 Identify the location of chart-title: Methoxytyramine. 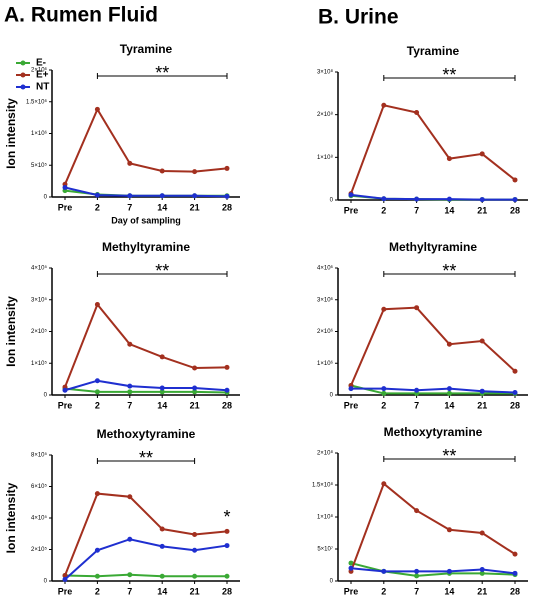
(433, 432).